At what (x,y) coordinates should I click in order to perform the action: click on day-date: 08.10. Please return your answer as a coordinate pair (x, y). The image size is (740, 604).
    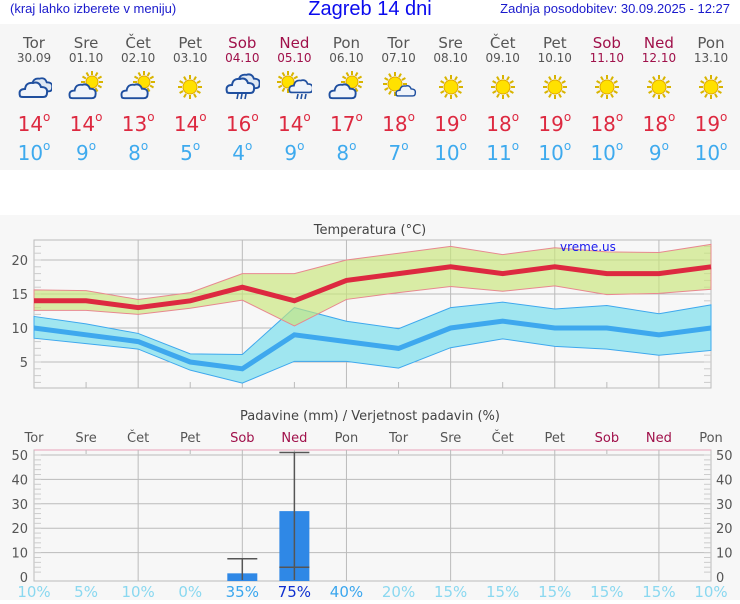
    Looking at the image, I should click on (451, 58).